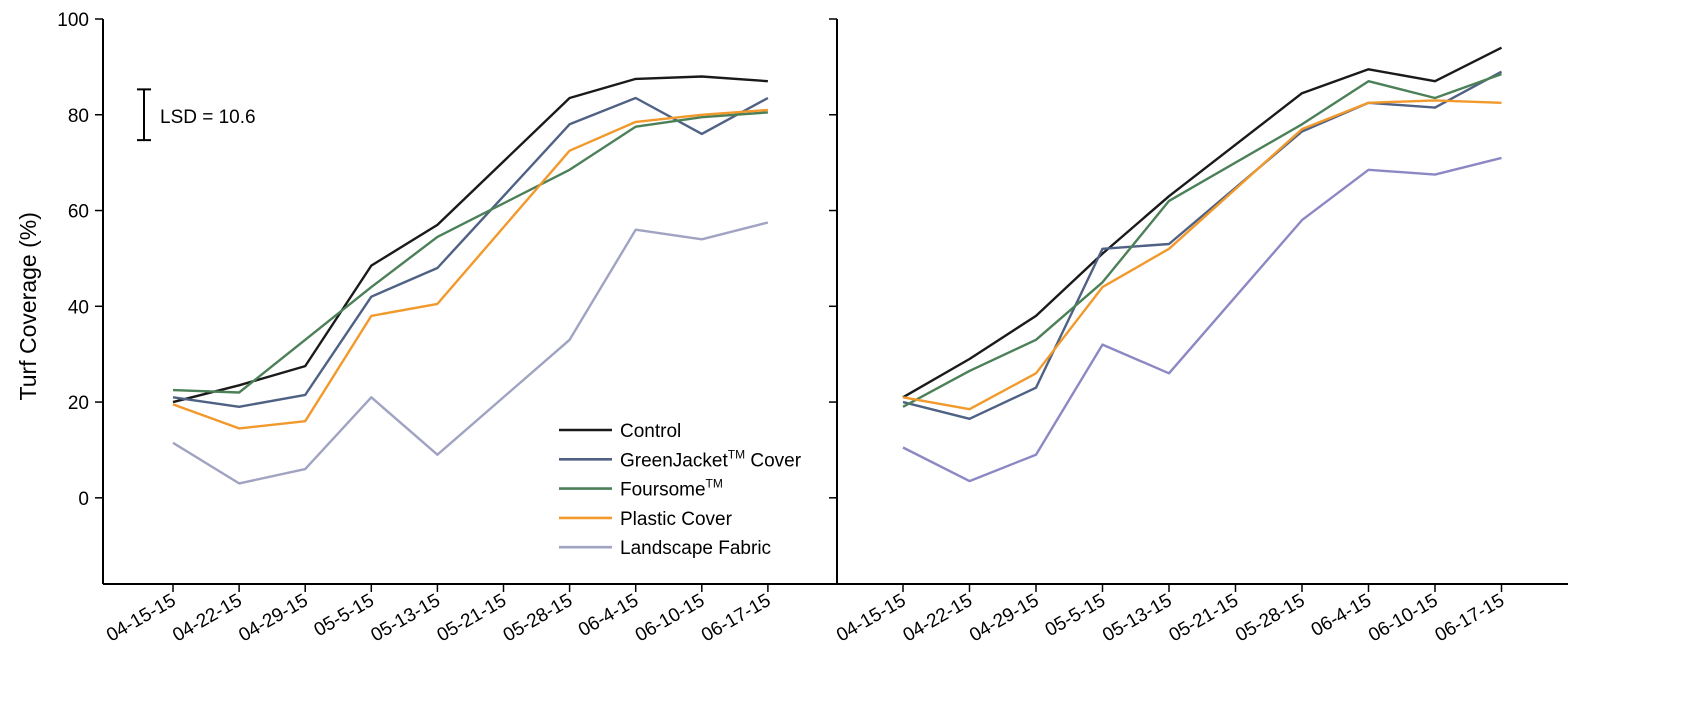 The width and height of the screenshot is (1687, 719). Describe the element at coordinates (141, 618) in the screenshot. I see `x-tick-label-p1-0: 04-15-15` at that location.